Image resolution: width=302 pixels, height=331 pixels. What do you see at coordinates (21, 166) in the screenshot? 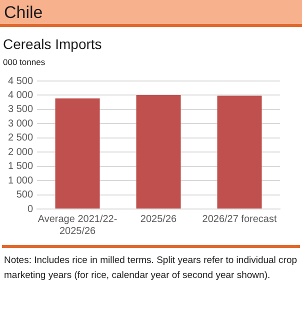
I see `y-tick-label: 1 500` at bounding box center [21, 166].